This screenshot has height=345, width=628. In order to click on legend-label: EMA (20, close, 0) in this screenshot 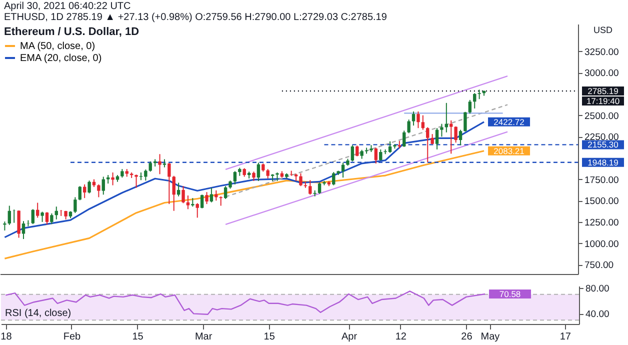, I will do `click(61, 58)`.